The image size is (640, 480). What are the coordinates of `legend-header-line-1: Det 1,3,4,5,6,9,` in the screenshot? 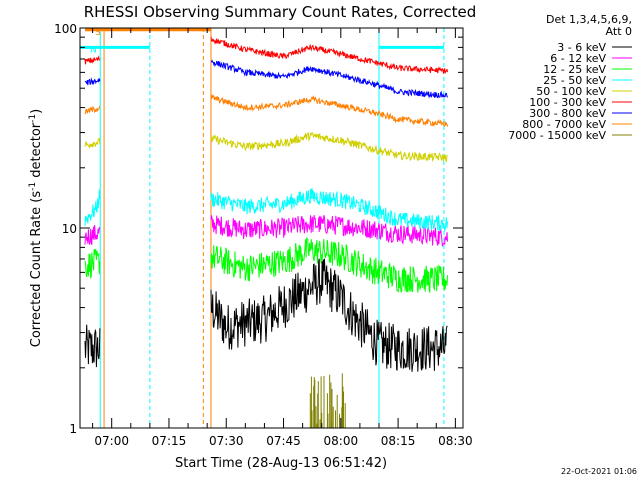 It's located at (589, 19).